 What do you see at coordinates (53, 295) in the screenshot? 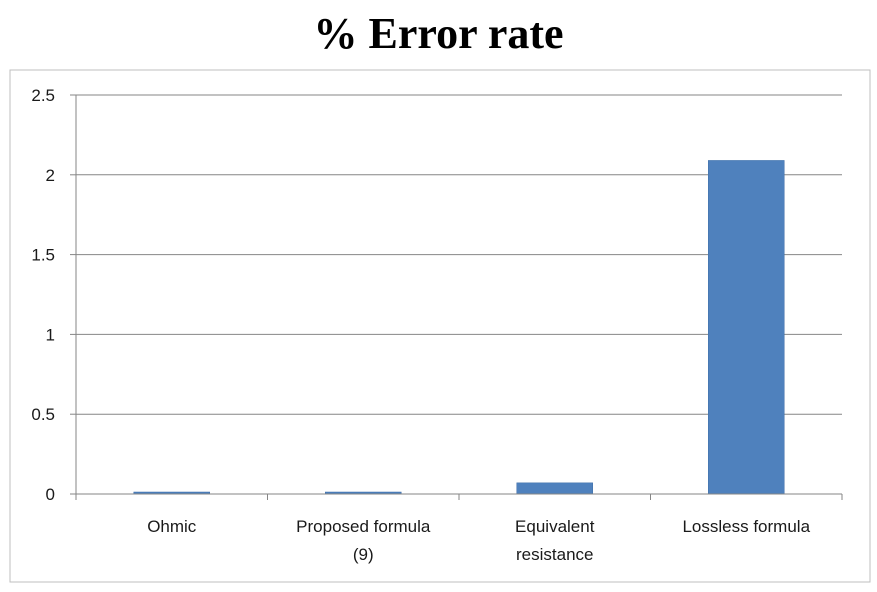
I see `y-tick-labels: 0 0.5 1 1.5 2 2.5` at bounding box center [53, 295].